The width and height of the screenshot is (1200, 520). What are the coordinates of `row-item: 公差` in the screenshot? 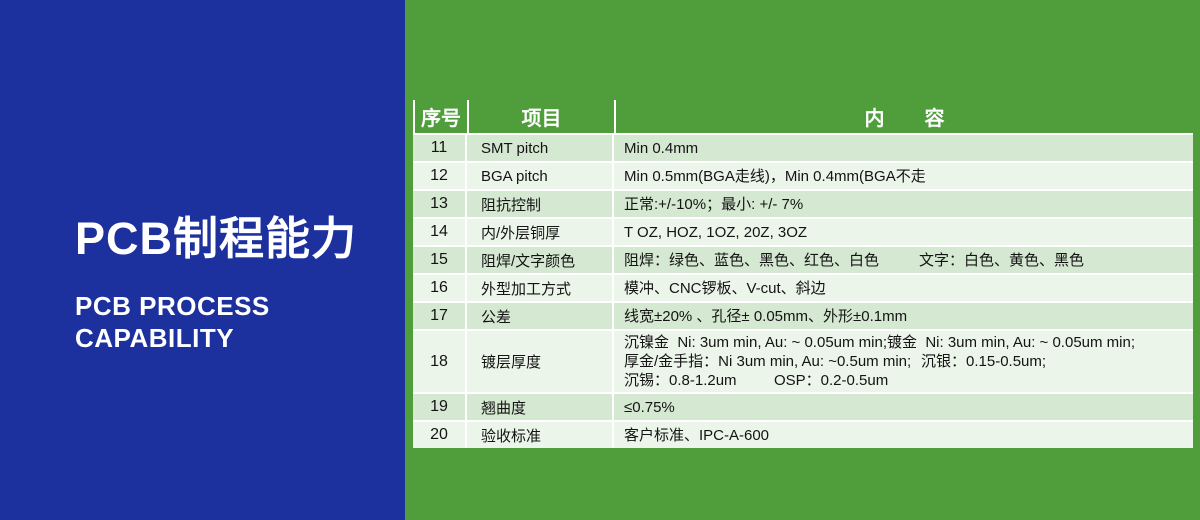 It's located at (539, 316).